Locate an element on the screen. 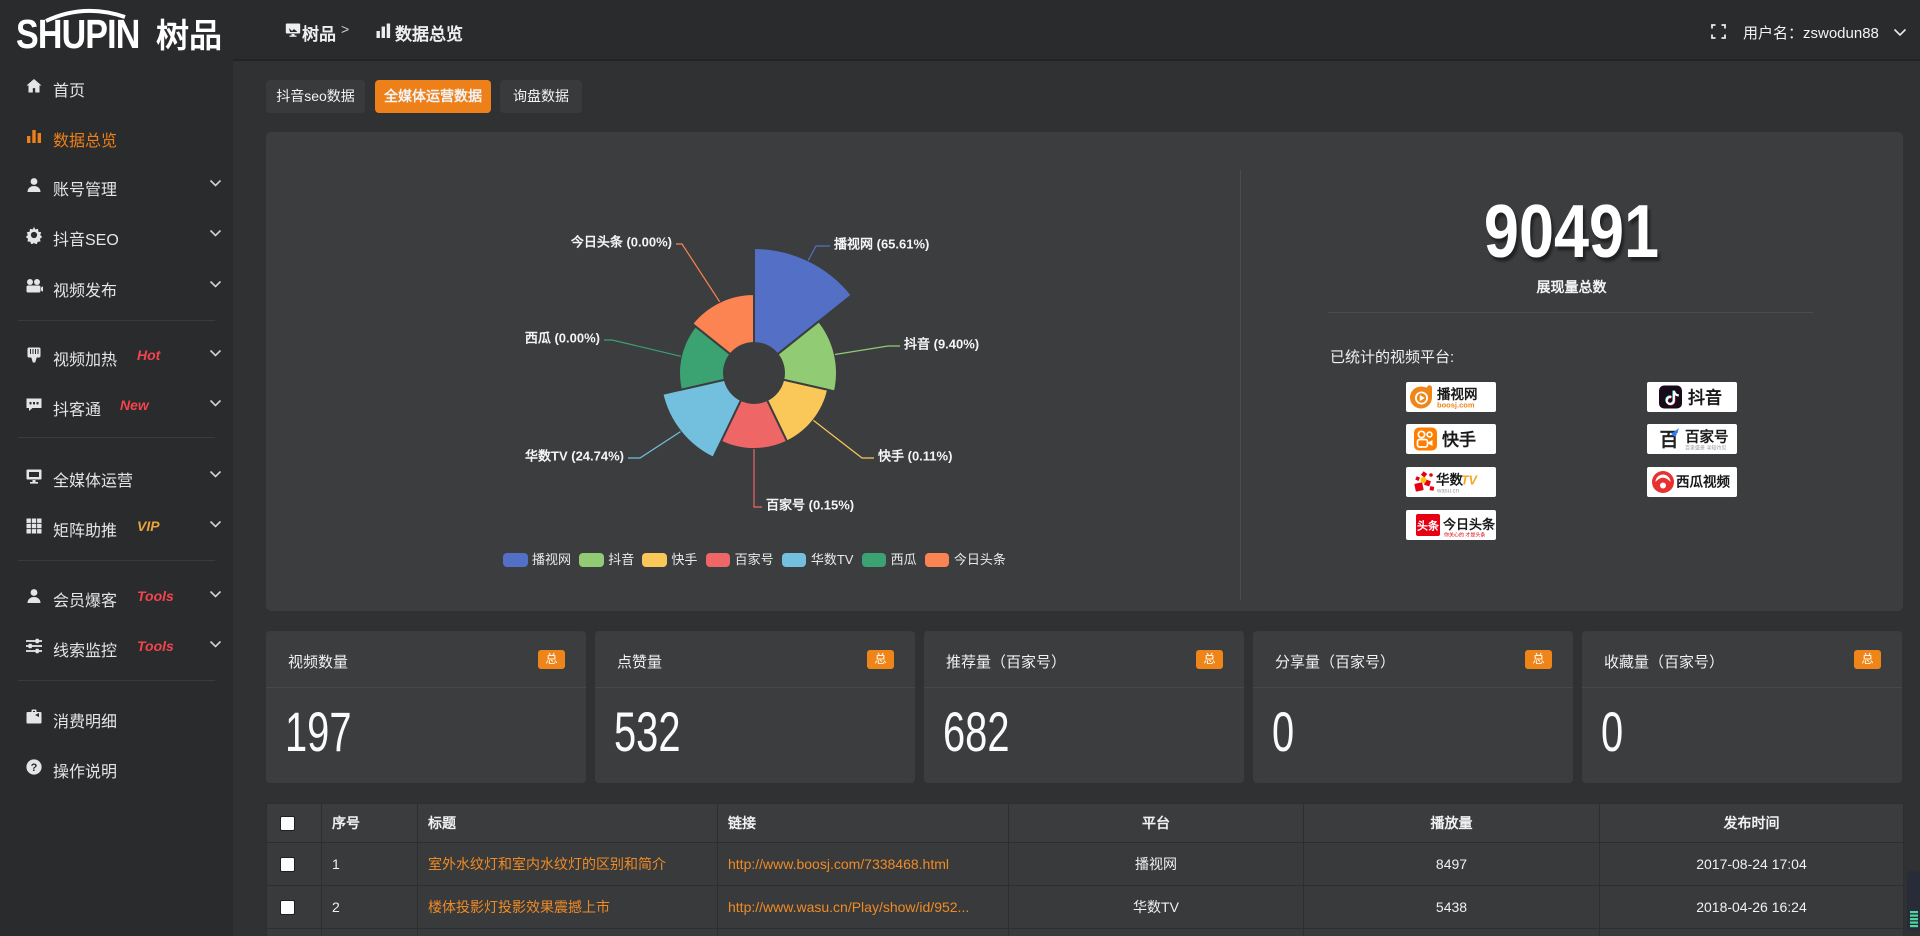  svg-text: 抖音 is located at coordinates (1705, 398).